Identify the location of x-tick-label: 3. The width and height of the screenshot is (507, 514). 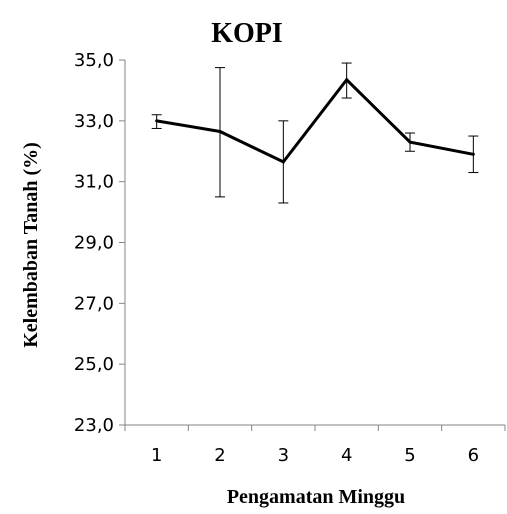
(283, 455).